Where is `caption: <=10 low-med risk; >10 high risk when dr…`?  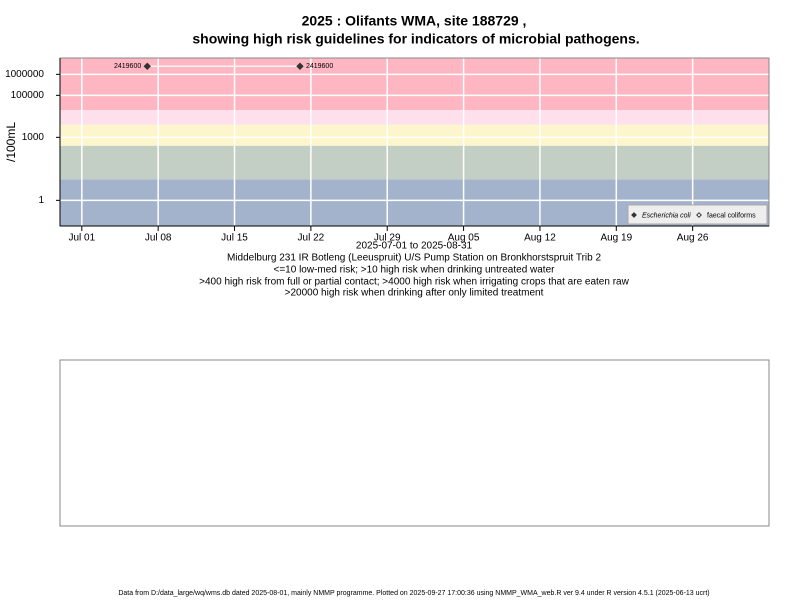 caption: <=10 low-med risk; >10 high risk when dr… is located at coordinates (415, 270).